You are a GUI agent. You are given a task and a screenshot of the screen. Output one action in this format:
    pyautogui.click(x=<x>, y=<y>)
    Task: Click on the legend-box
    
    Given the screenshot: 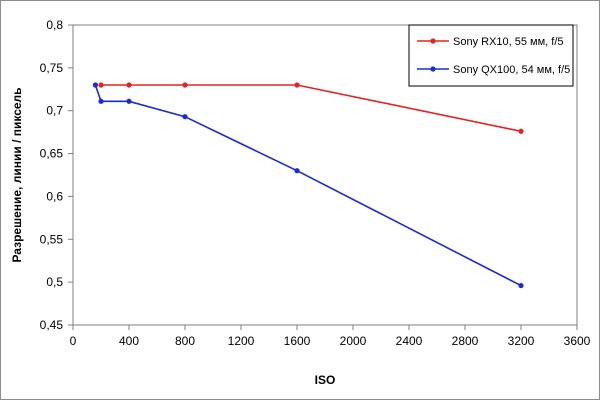 What is the action you would take?
    pyautogui.click(x=491, y=55)
    